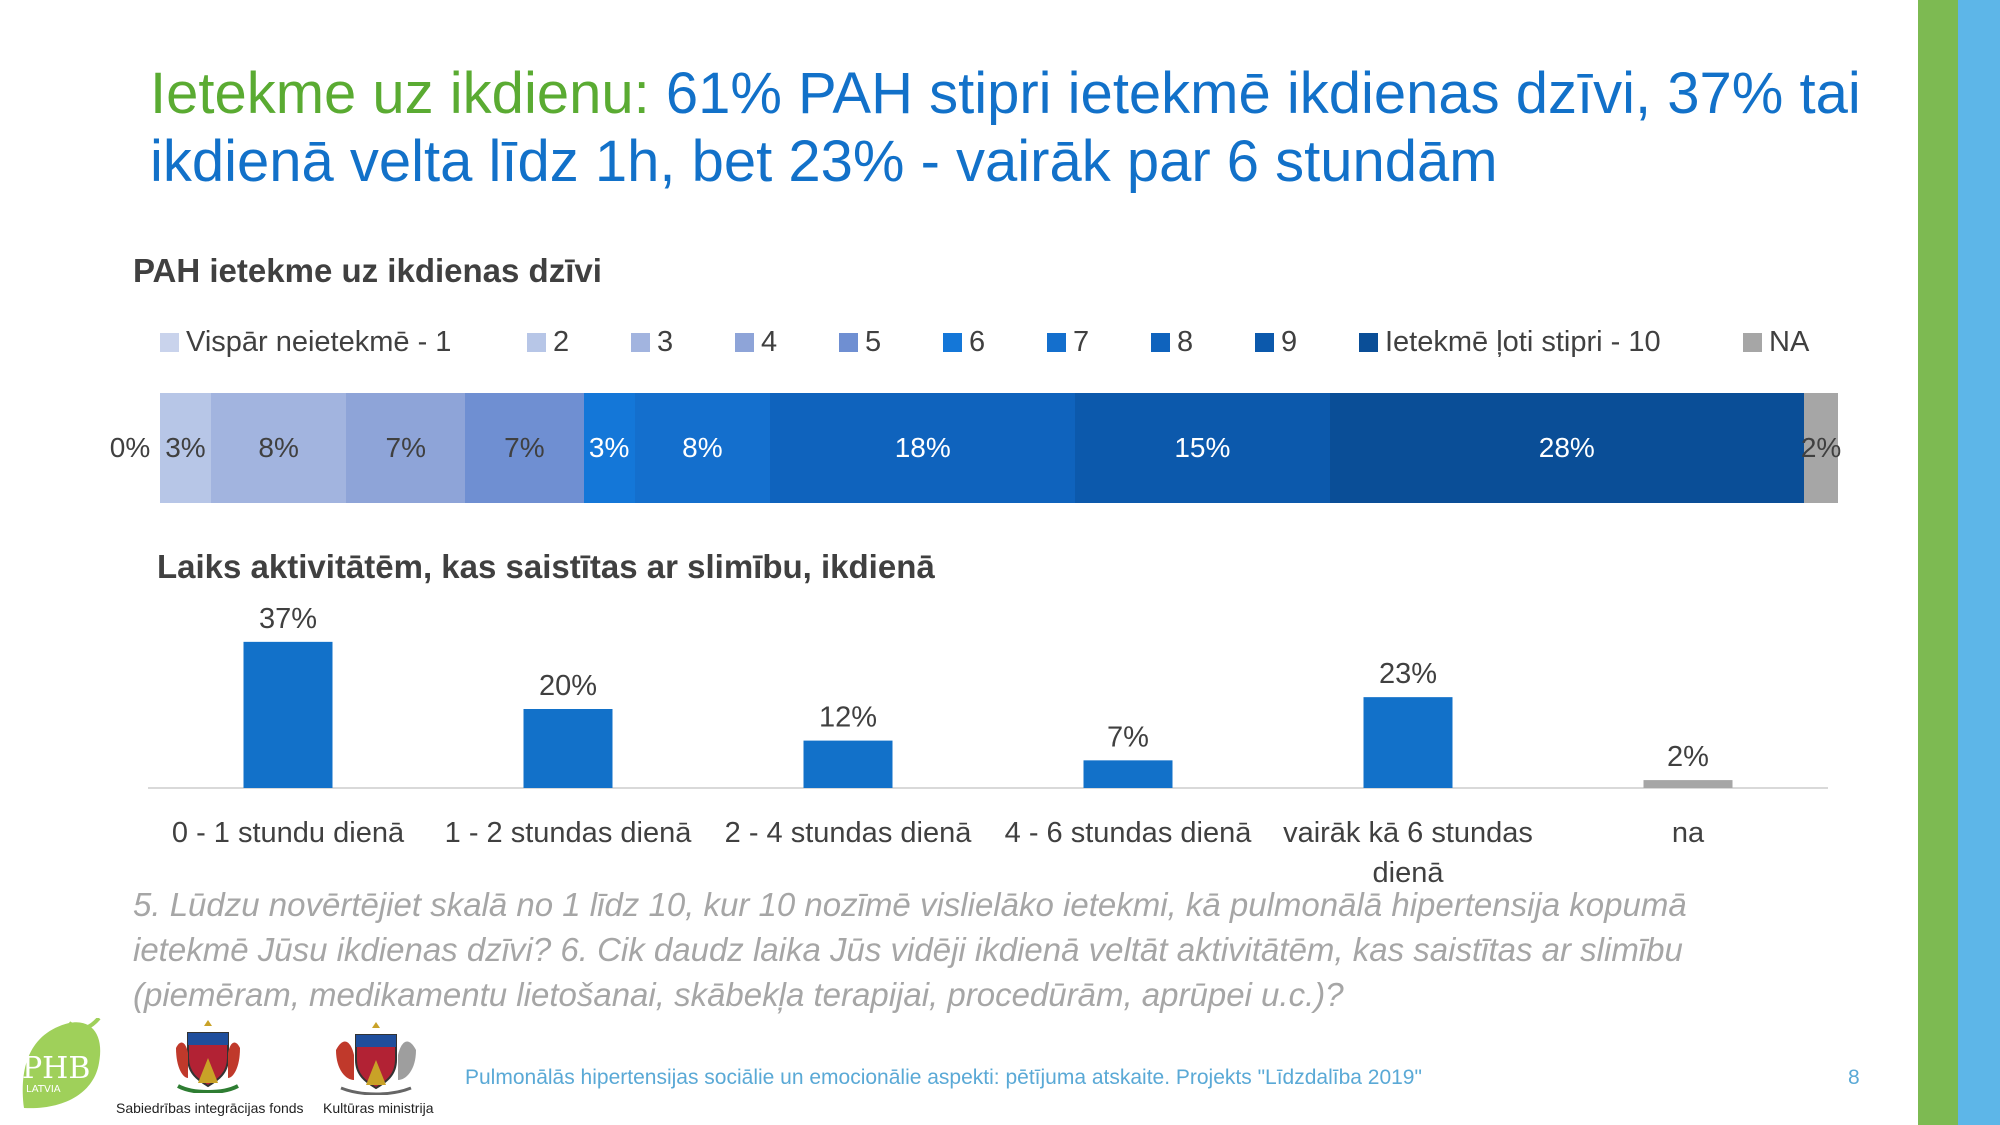 This screenshot has height=1125, width=2000. Describe the element at coordinates (1789, 341) in the screenshot. I see `legend-label: NA` at that location.